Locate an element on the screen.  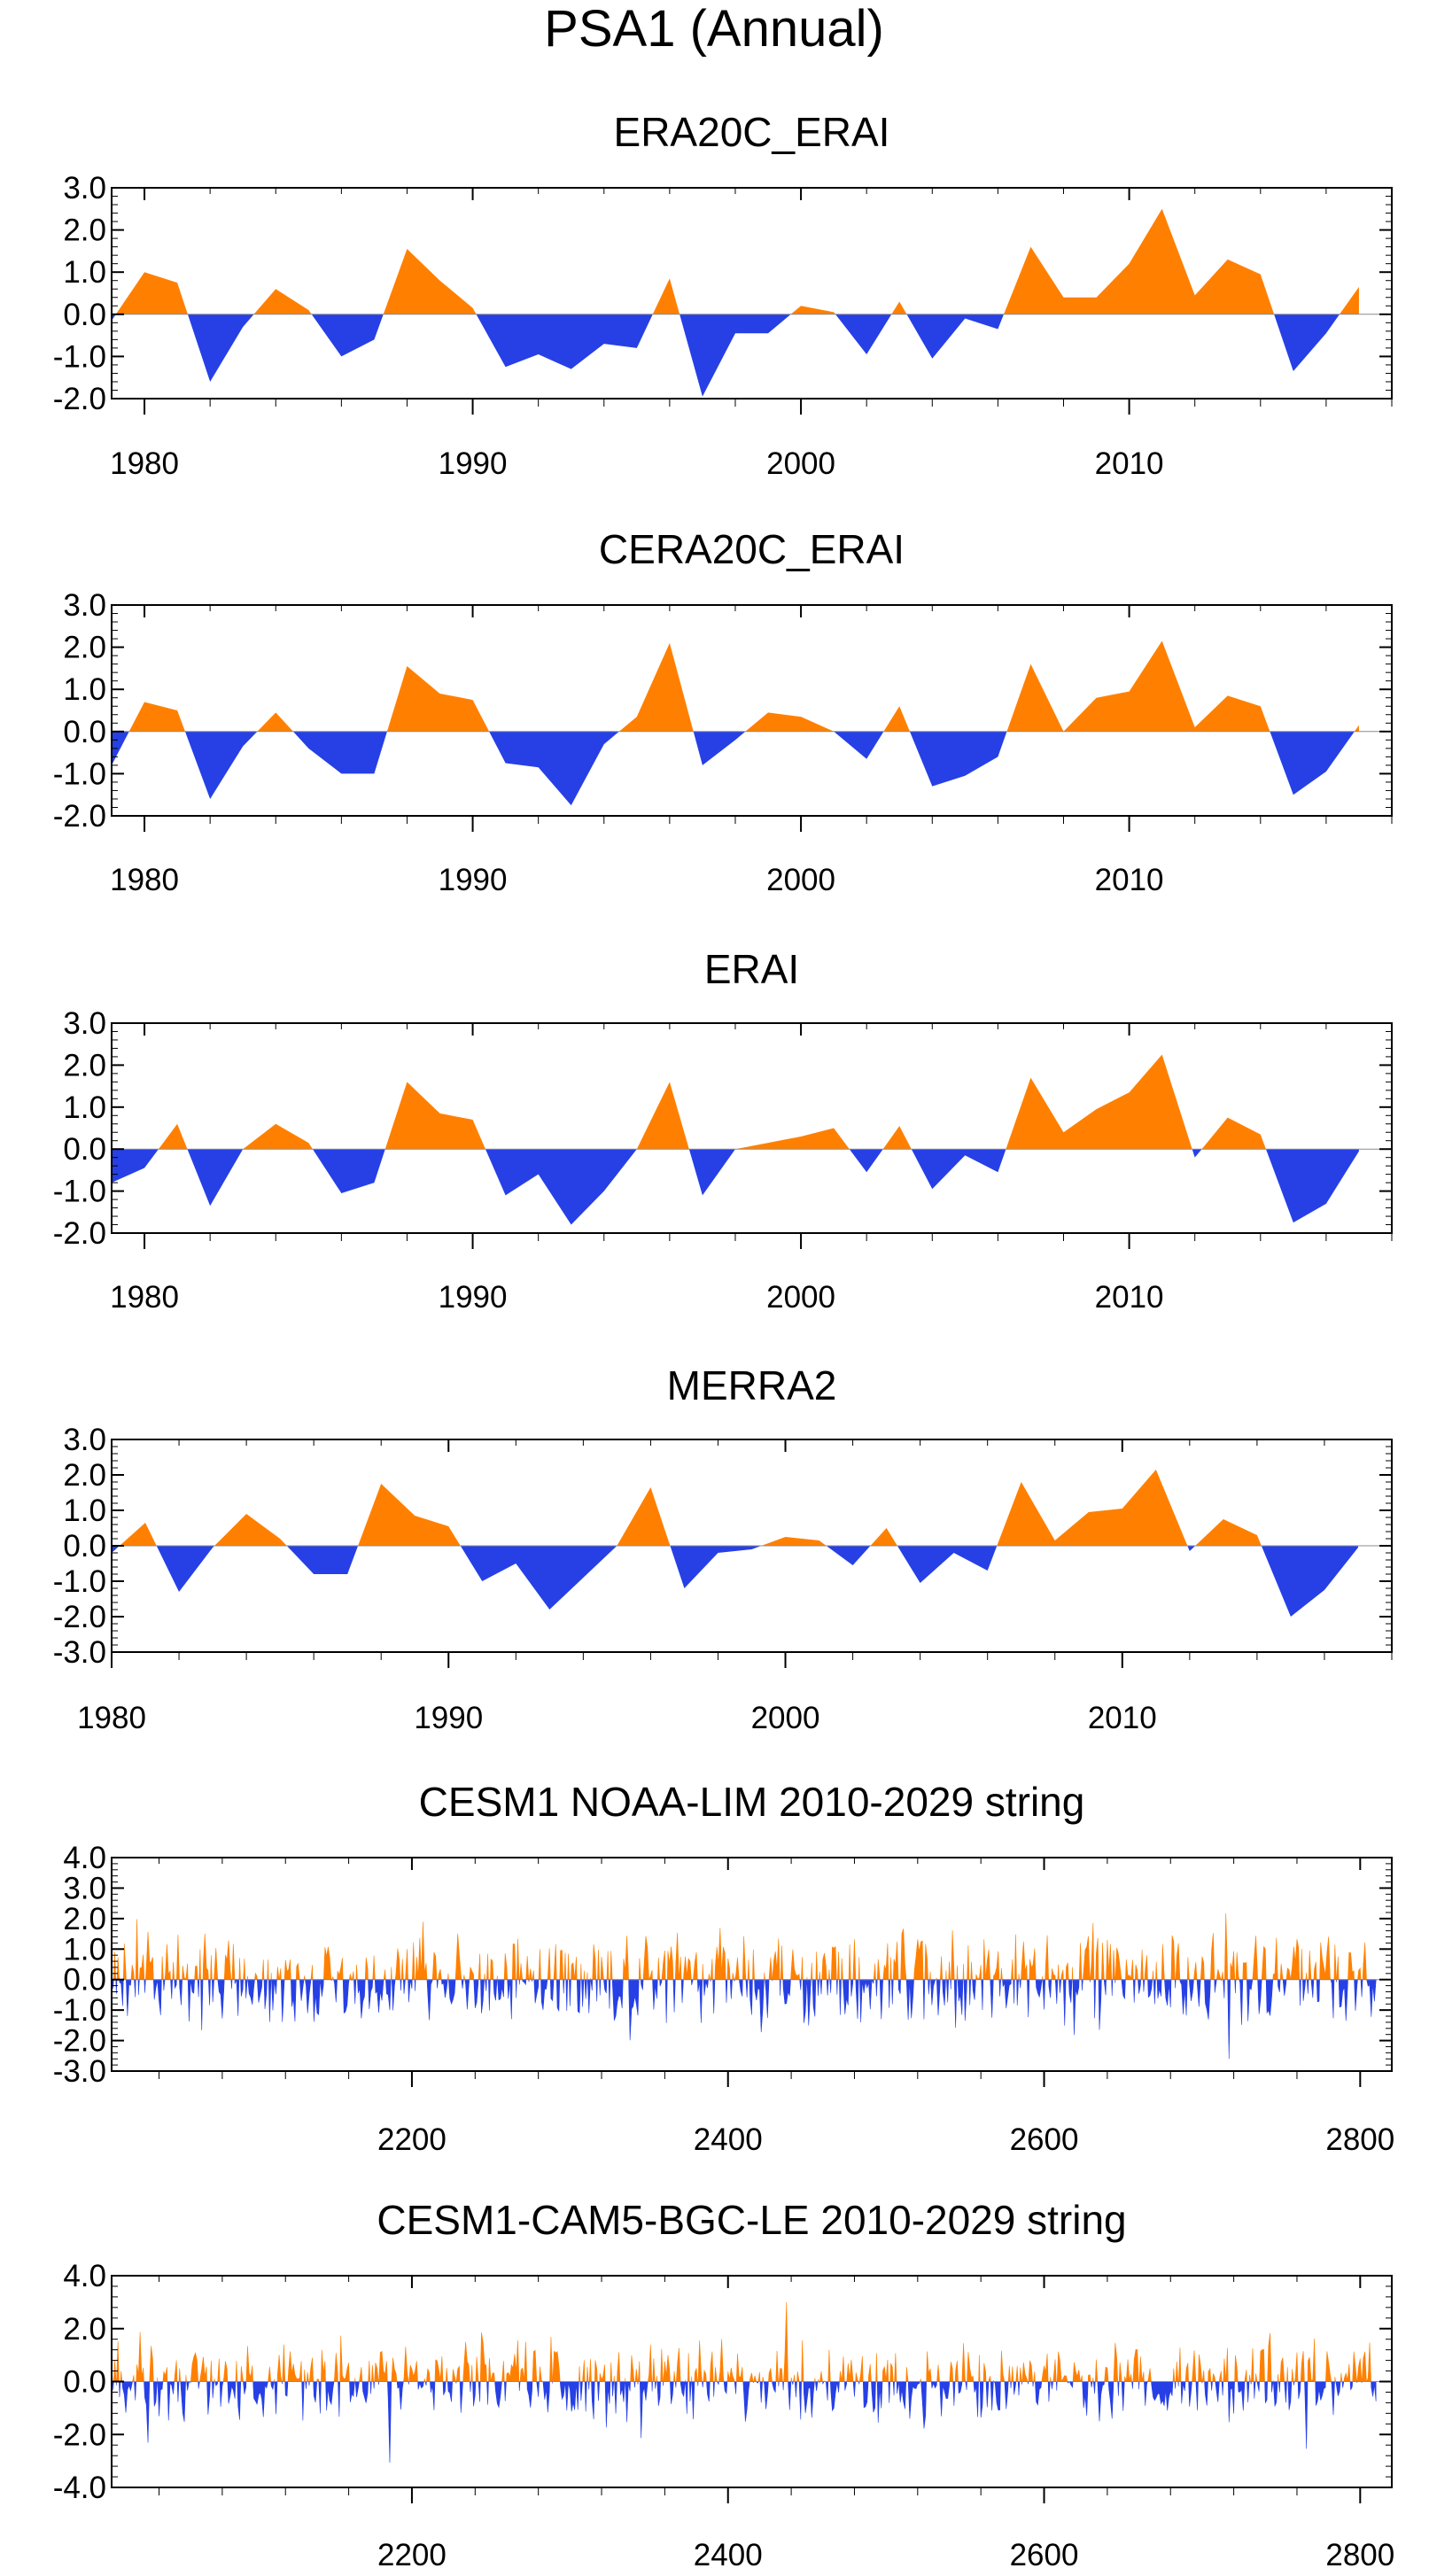
negative-outline is located at coordinates (744, 2422).